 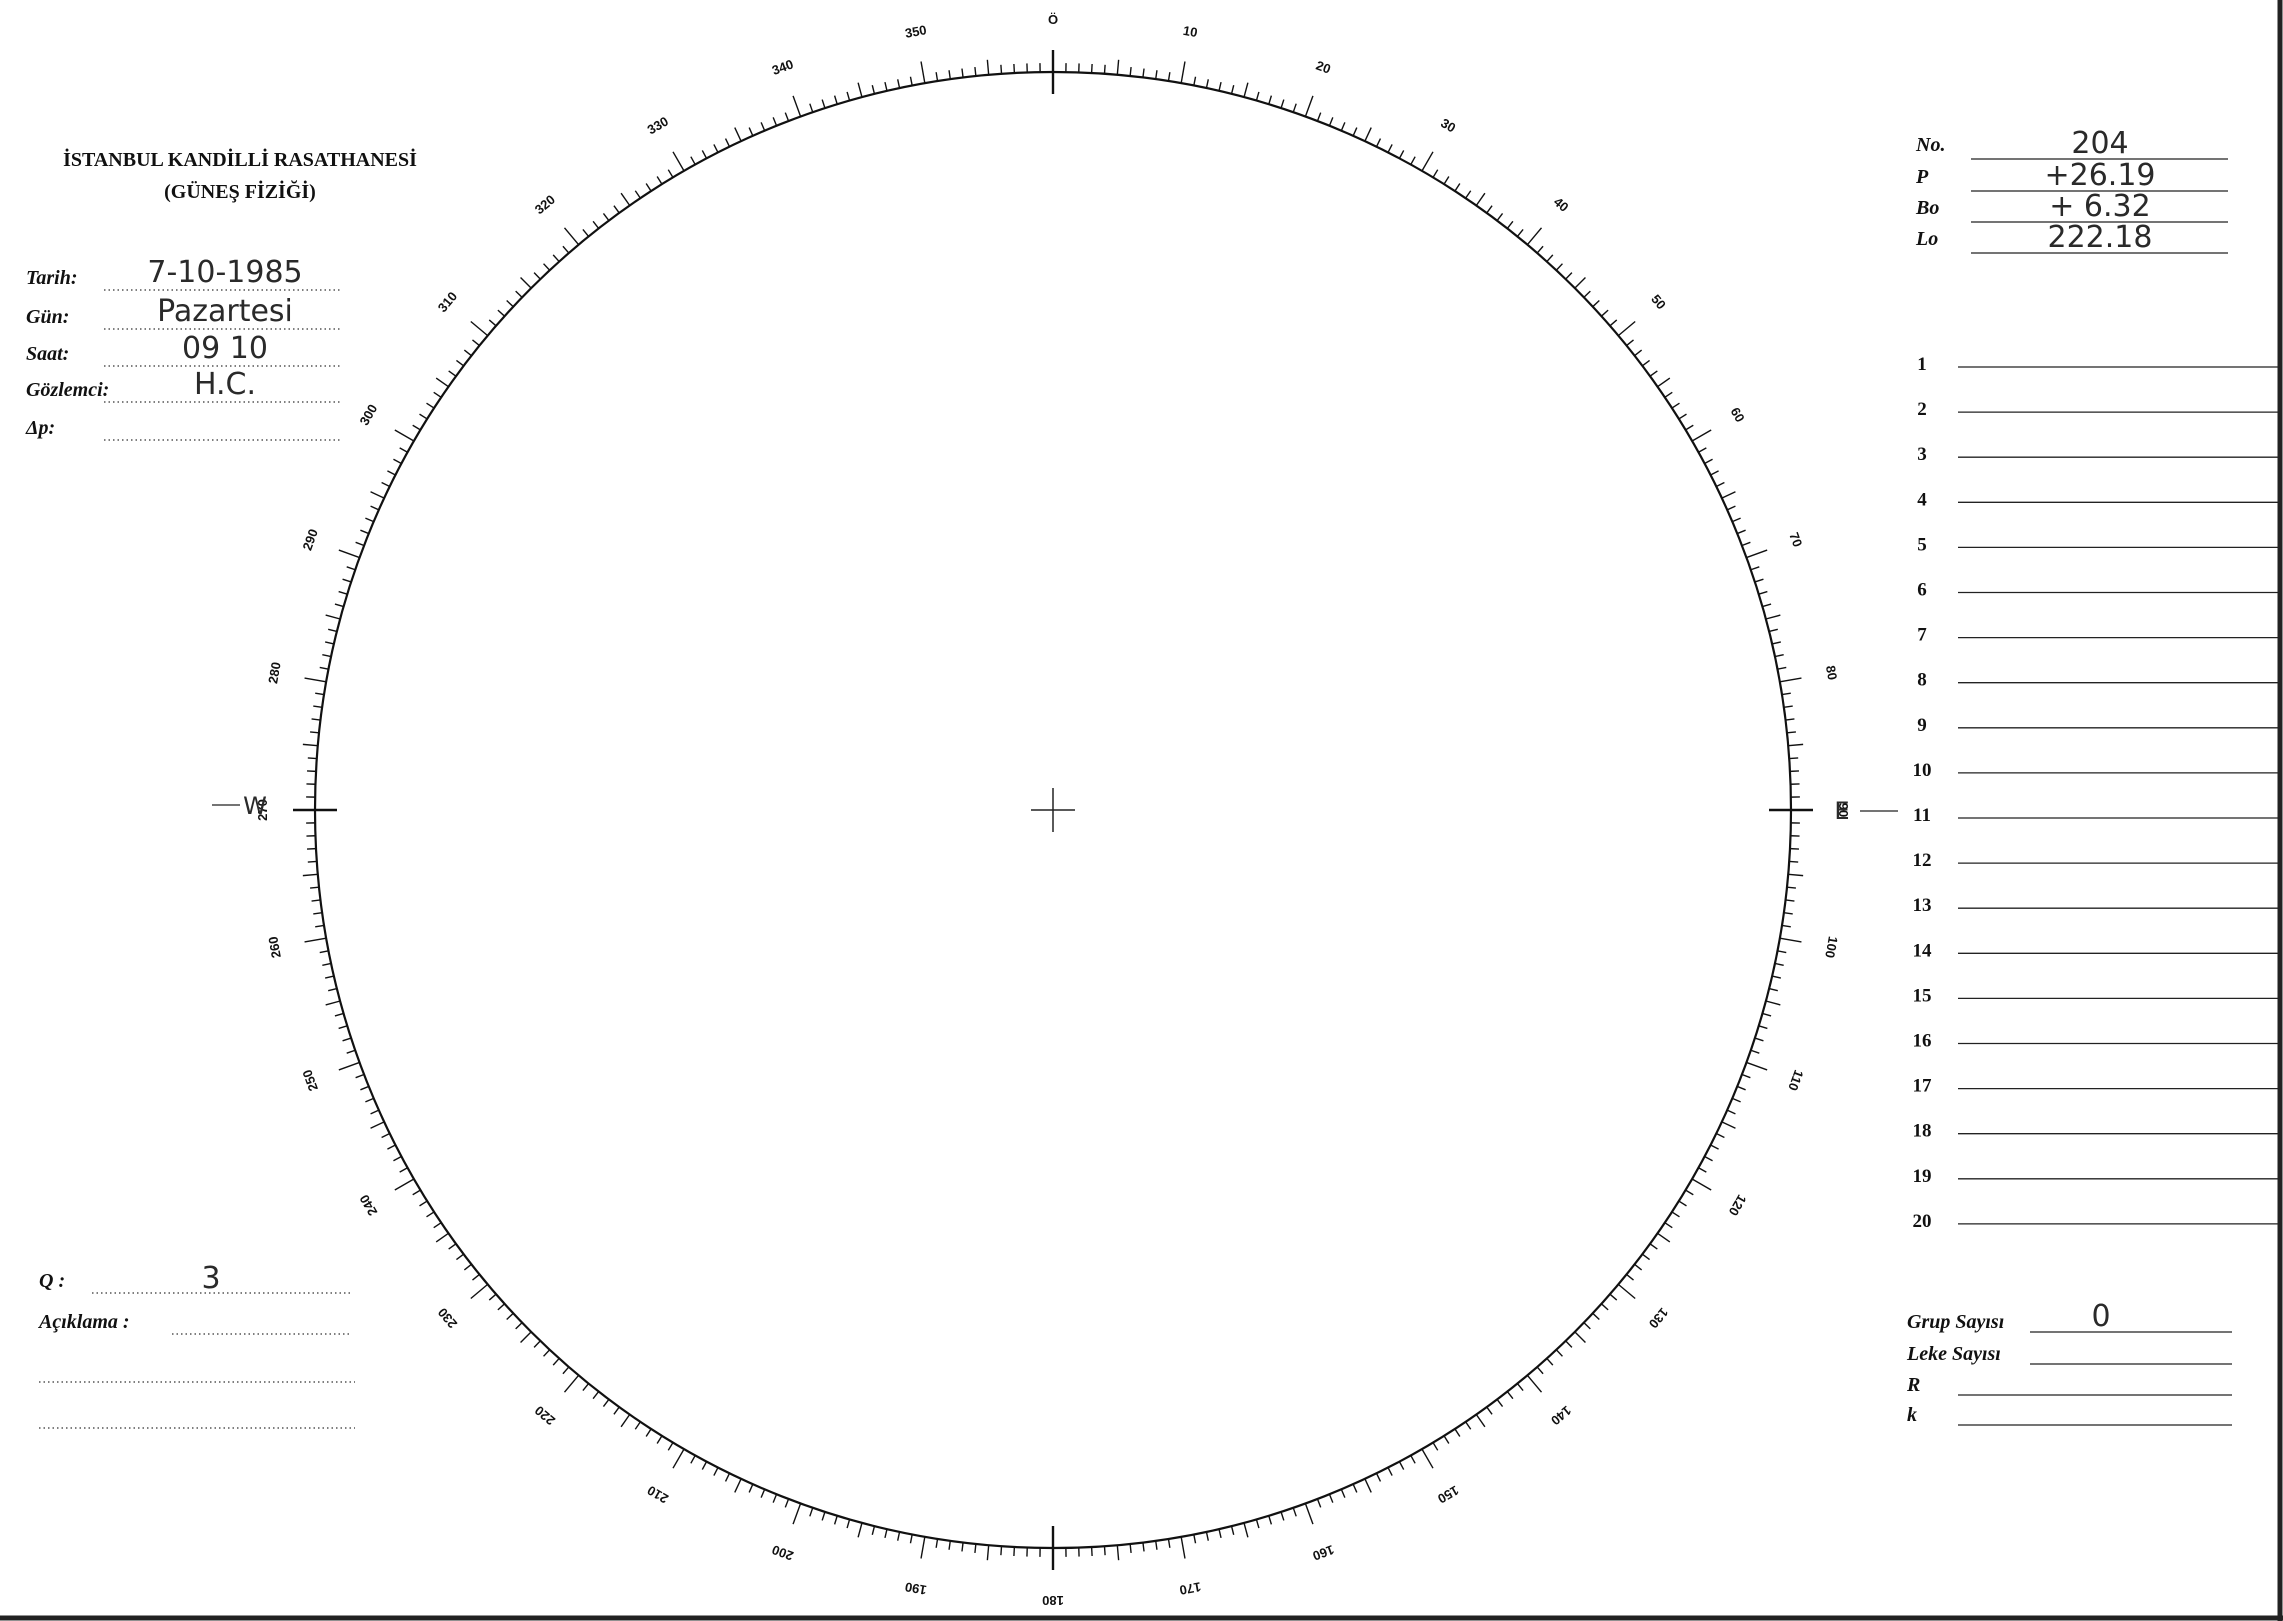 What do you see at coordinates (1795, 539) in the screenshot?
I see `degree-label: 70` at bounding box center [1795, 539].